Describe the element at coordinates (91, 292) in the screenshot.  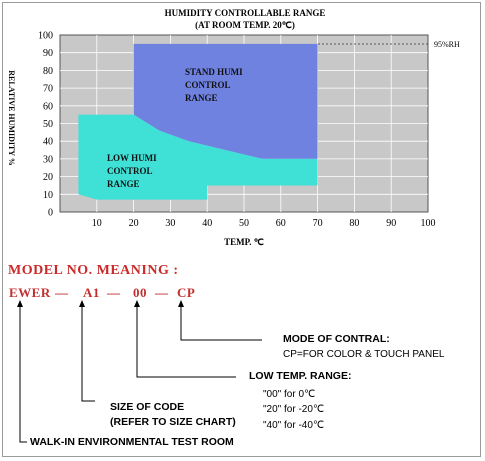
I see `code-a1: A1` at that location.